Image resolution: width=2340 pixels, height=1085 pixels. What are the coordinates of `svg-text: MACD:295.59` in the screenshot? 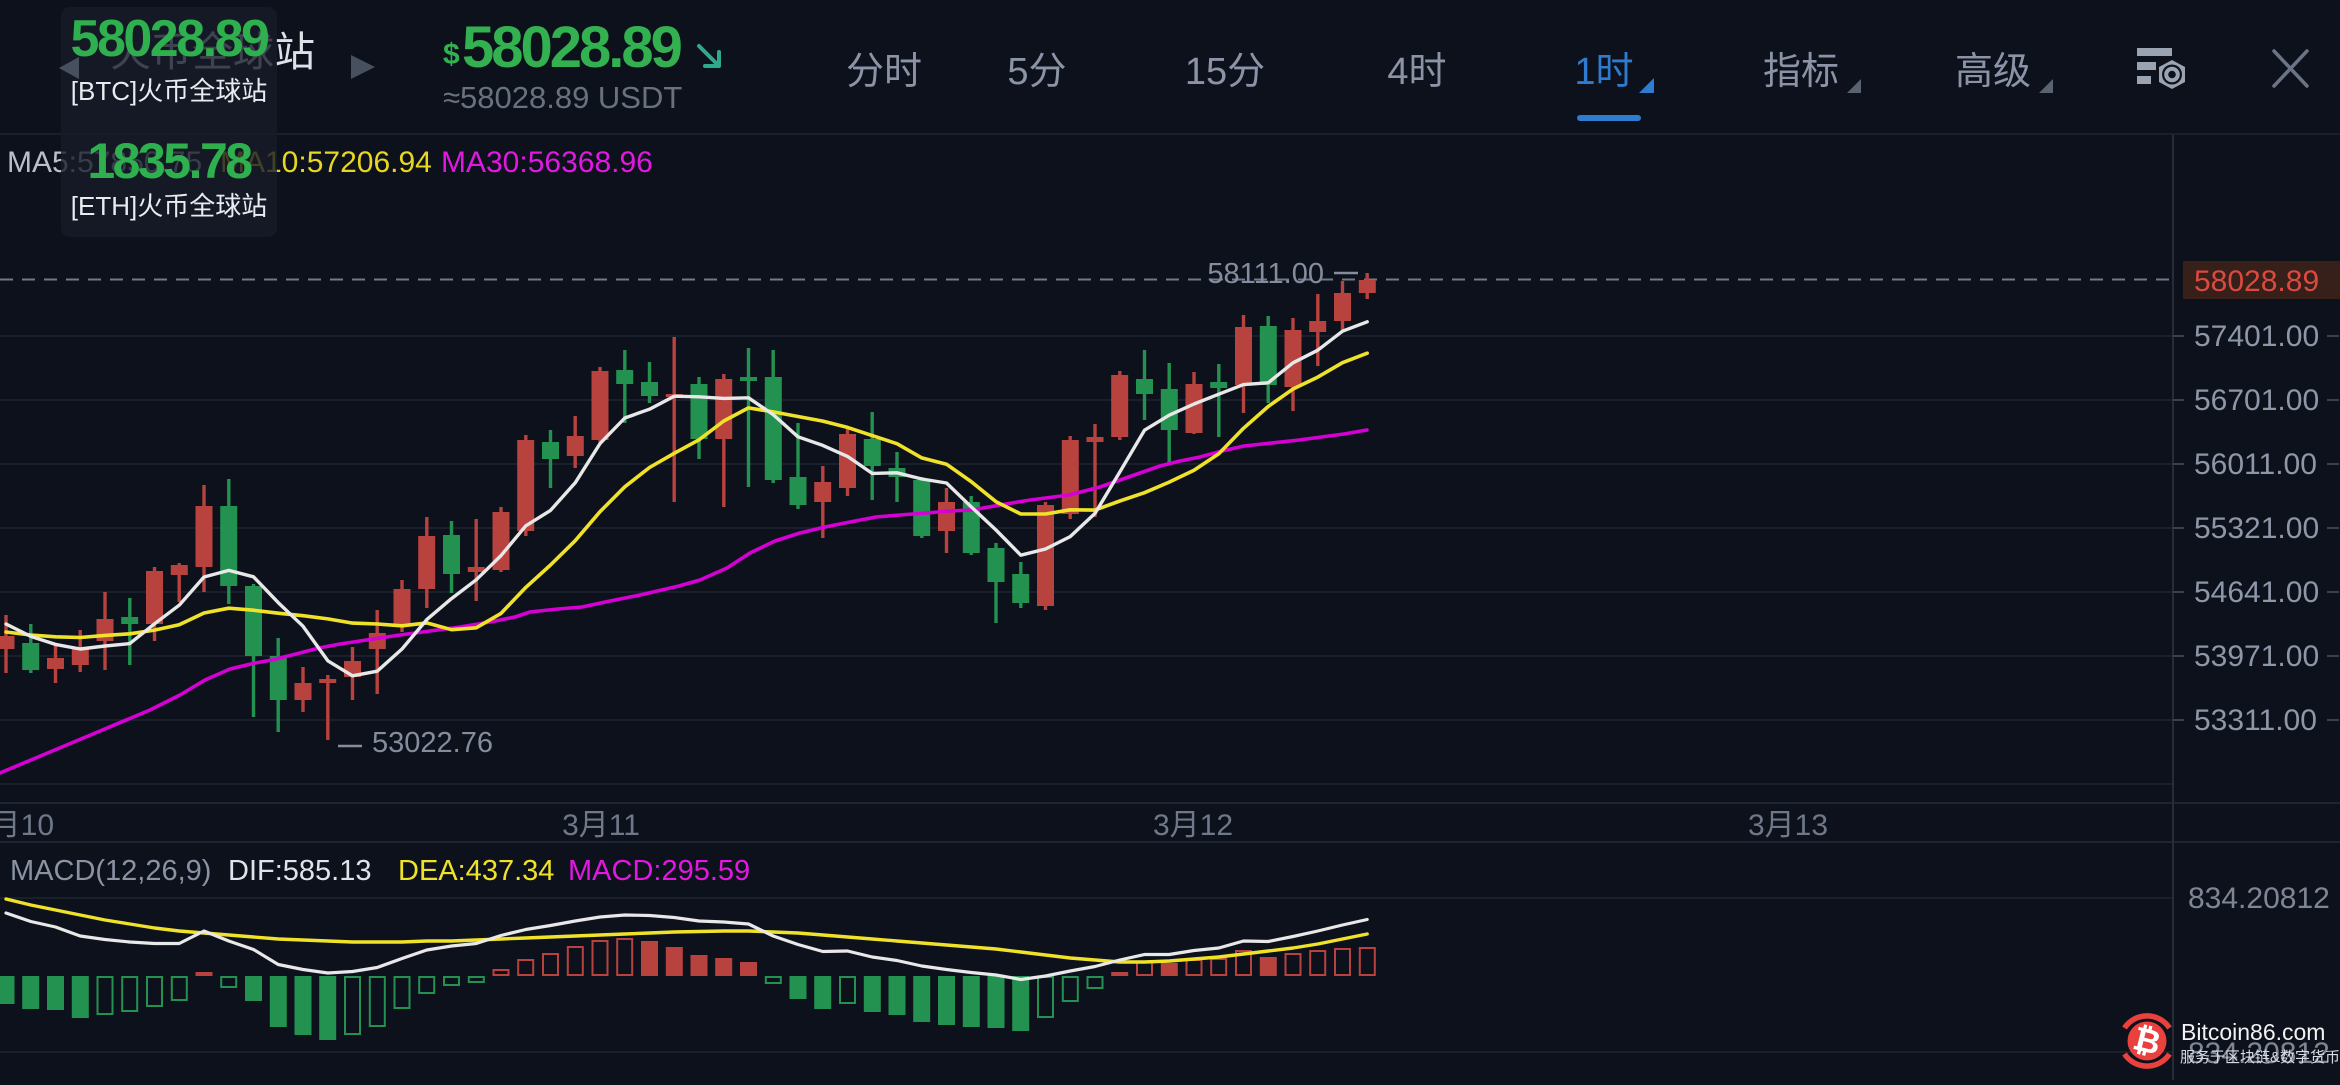 It's located at (659, 871).